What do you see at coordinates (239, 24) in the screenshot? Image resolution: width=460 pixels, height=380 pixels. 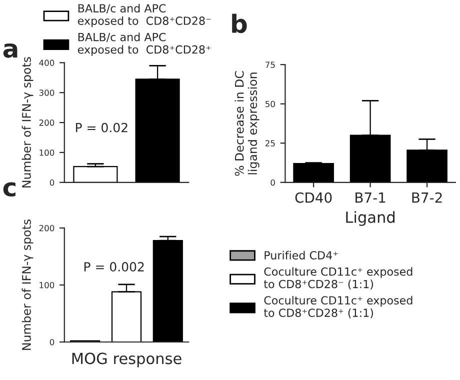 I see `chart-title: b` at bounding box center [239, 24].